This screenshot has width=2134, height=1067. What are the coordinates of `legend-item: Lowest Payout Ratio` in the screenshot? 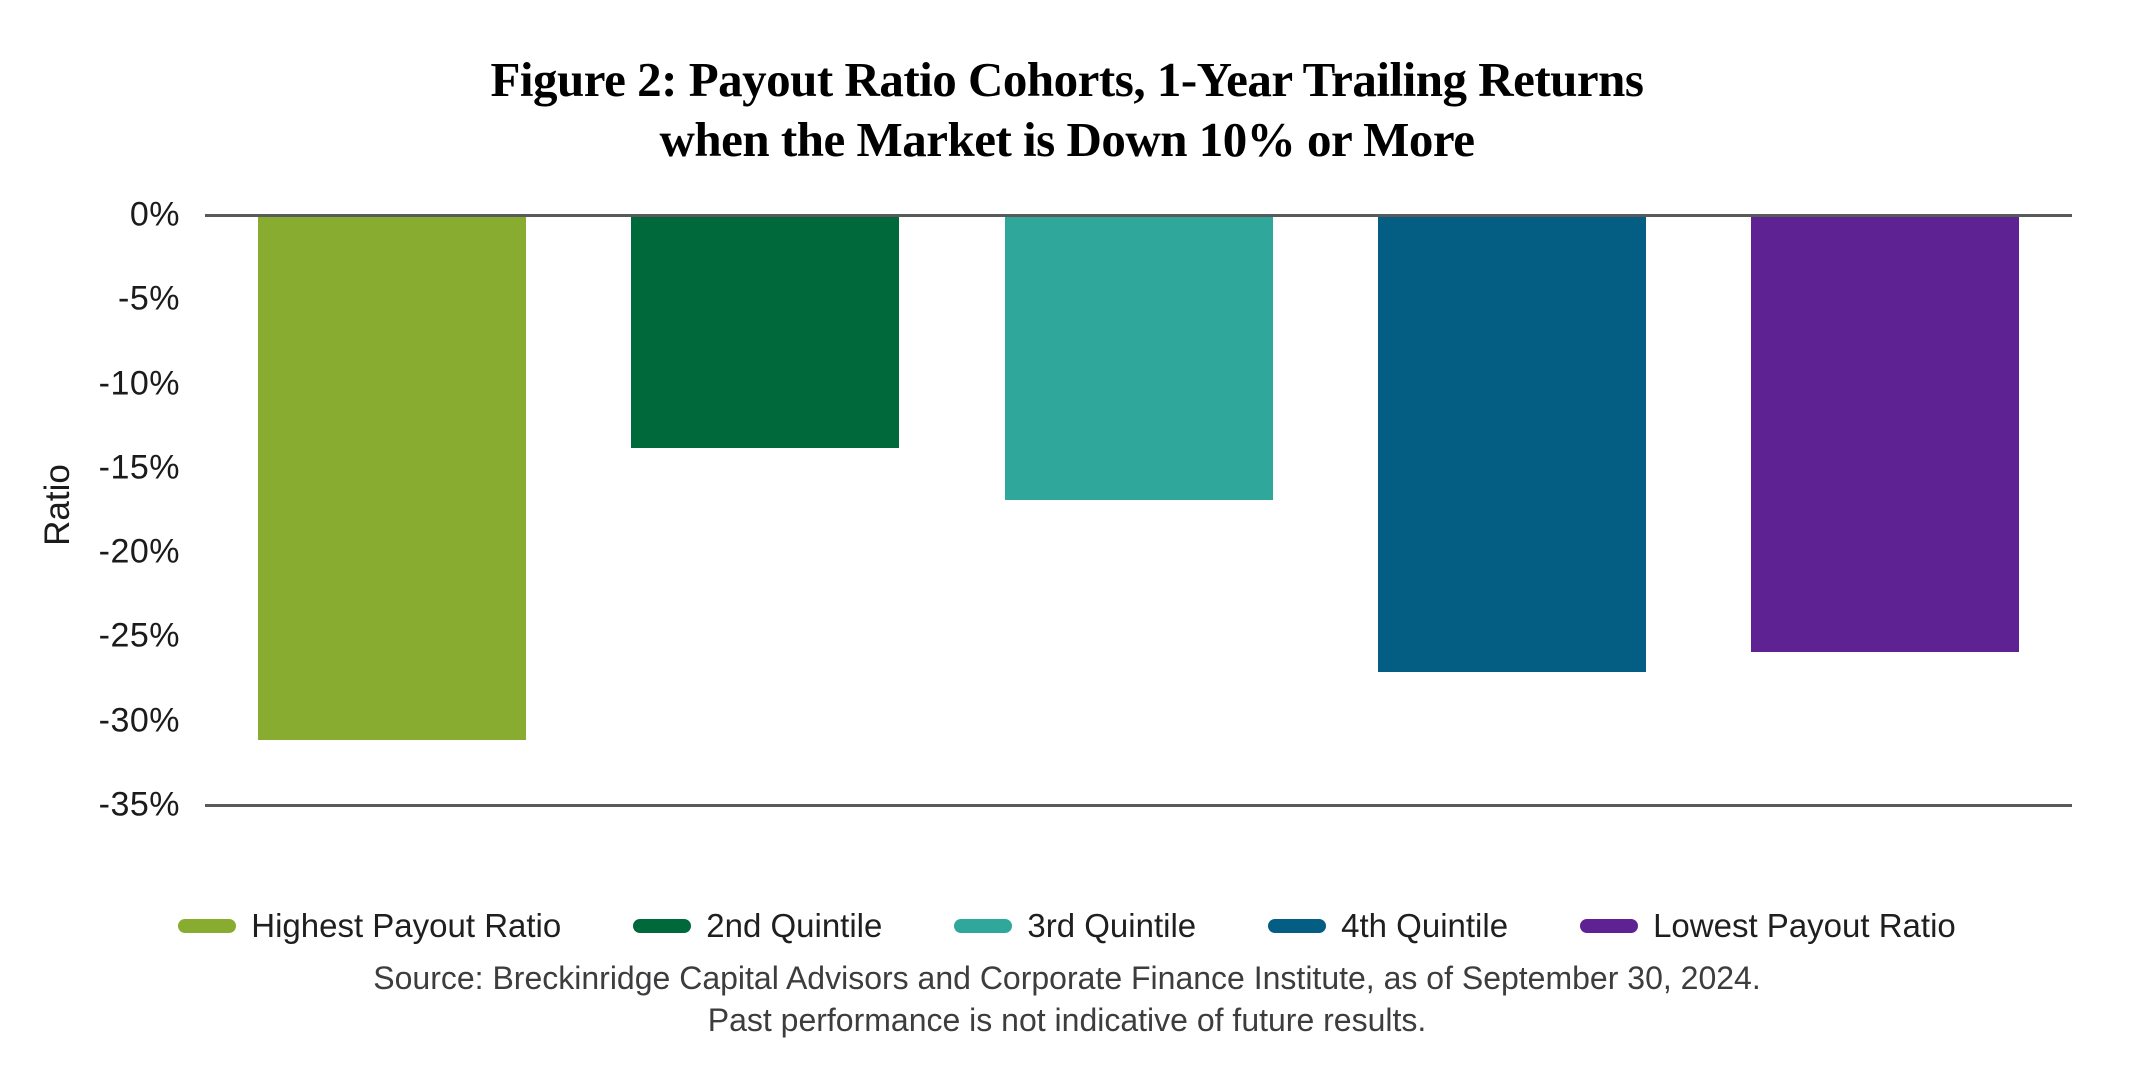 It's located at (1768, 926).